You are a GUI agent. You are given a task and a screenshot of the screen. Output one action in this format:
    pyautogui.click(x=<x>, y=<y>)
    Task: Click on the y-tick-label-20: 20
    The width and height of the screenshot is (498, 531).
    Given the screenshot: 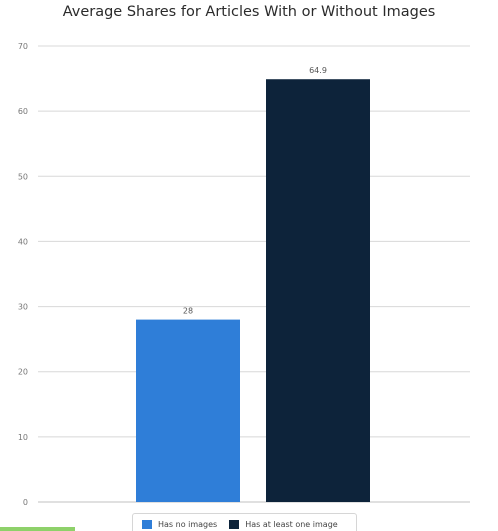 What is the action you would take?
    pyautogui.click(x=23, y=372)
    